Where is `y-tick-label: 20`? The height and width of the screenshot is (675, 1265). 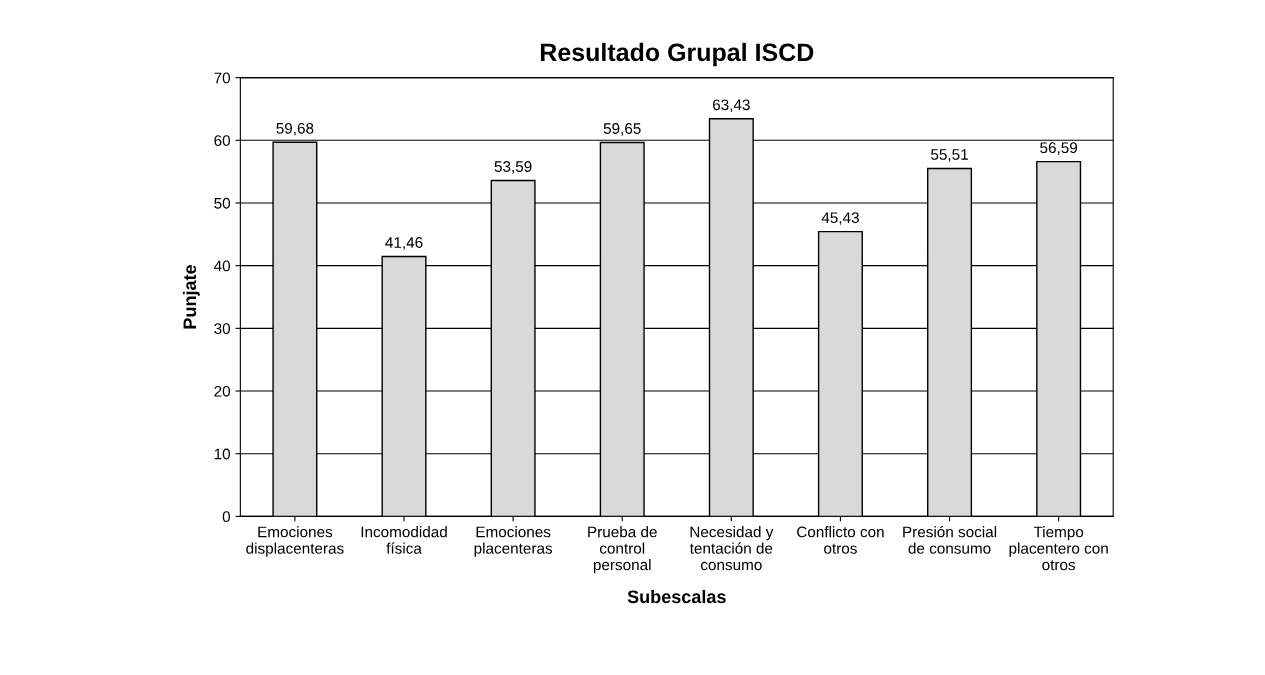
y-tick-label: 20 is located at coordinates (222, 391).